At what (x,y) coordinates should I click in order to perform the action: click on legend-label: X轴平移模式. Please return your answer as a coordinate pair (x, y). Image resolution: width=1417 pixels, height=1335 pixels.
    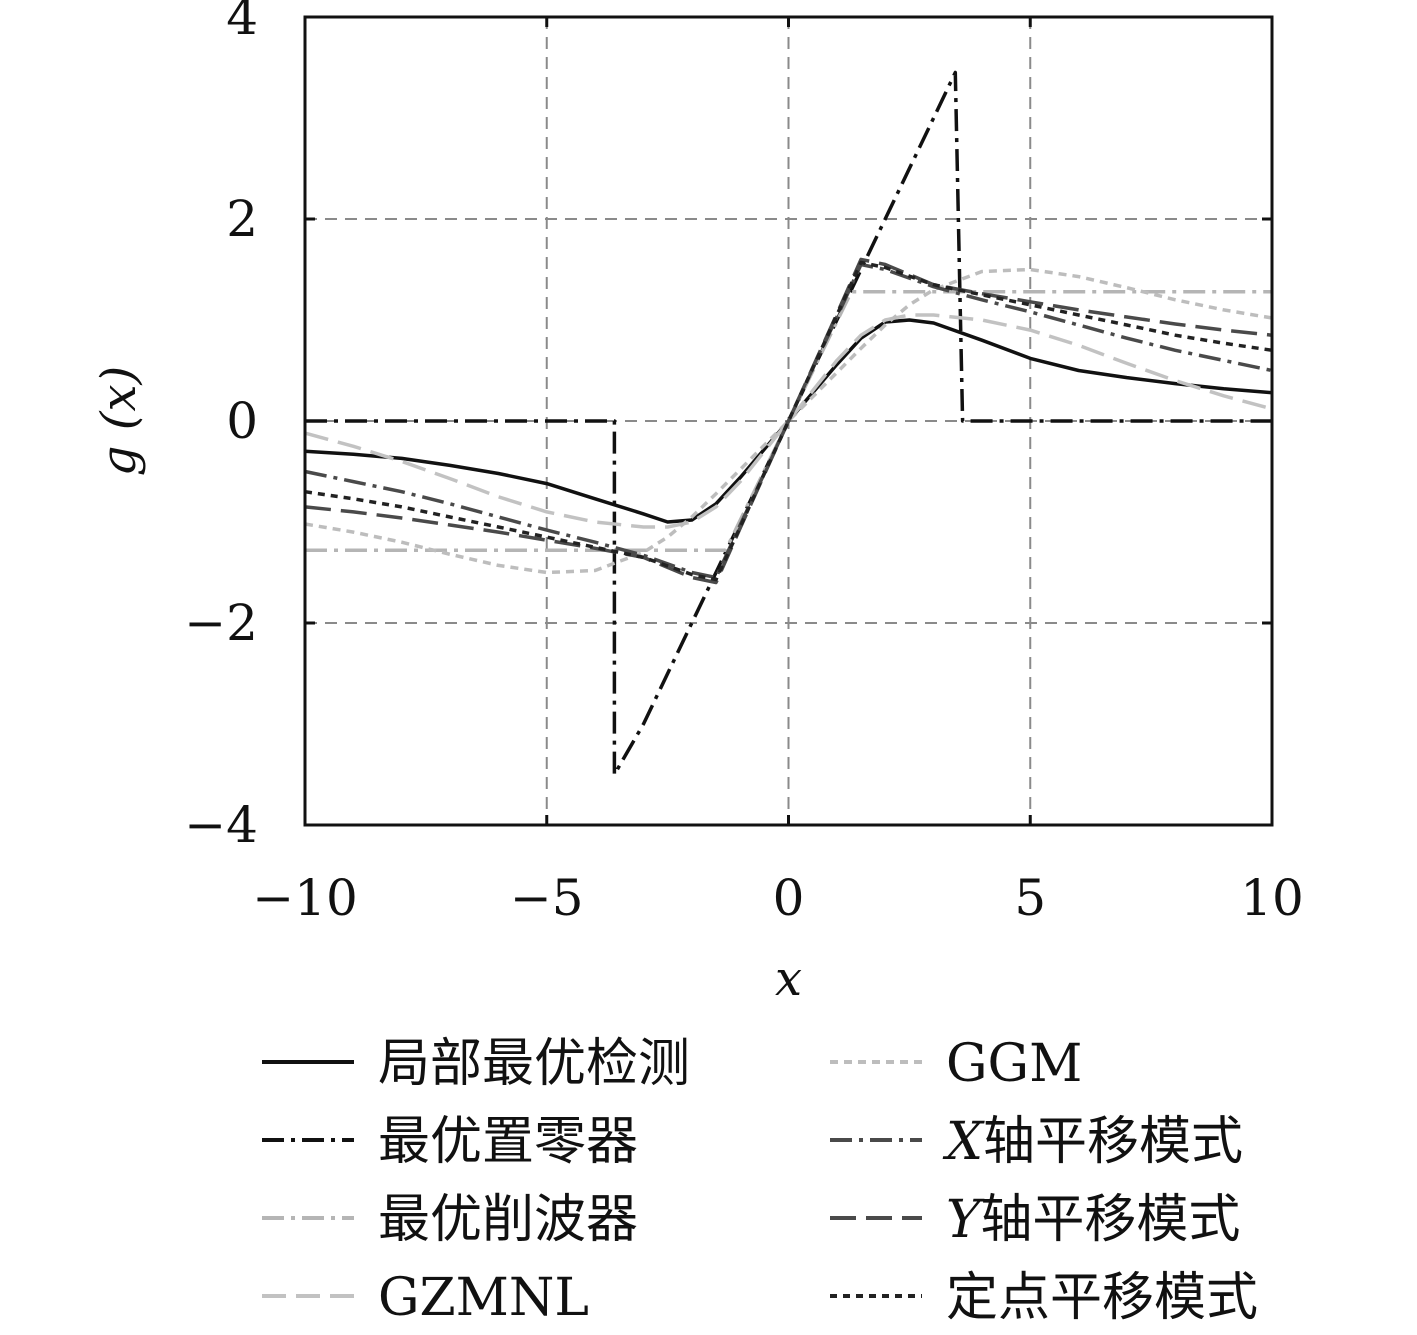
    Looking at the image, I should click on (1092, 1142).